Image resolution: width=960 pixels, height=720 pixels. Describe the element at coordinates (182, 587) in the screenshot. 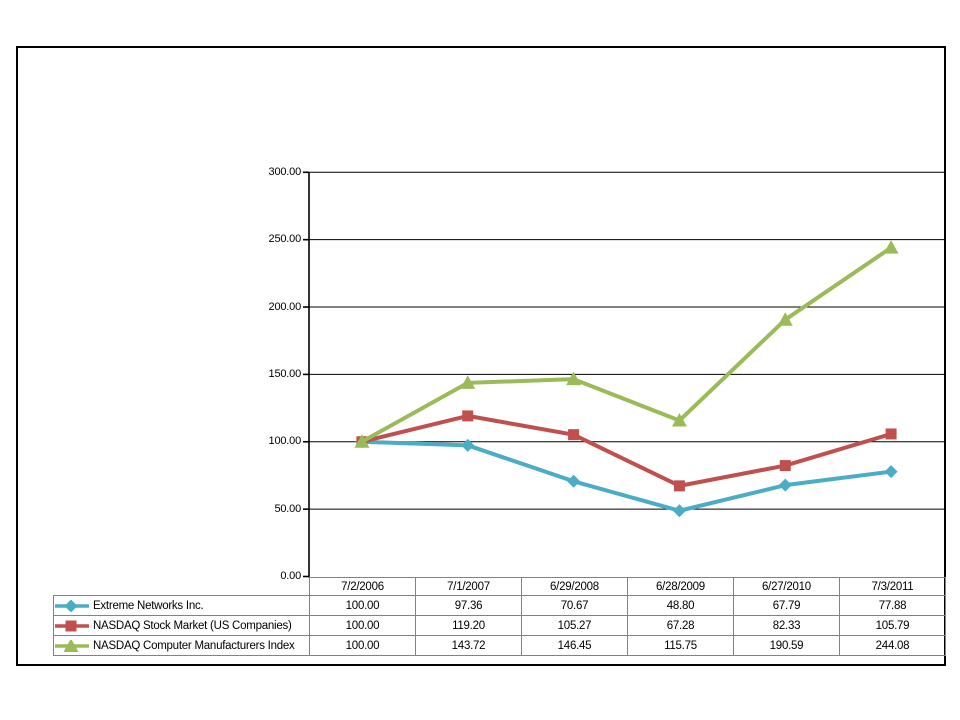

I see `table-corner-blank` at that location.